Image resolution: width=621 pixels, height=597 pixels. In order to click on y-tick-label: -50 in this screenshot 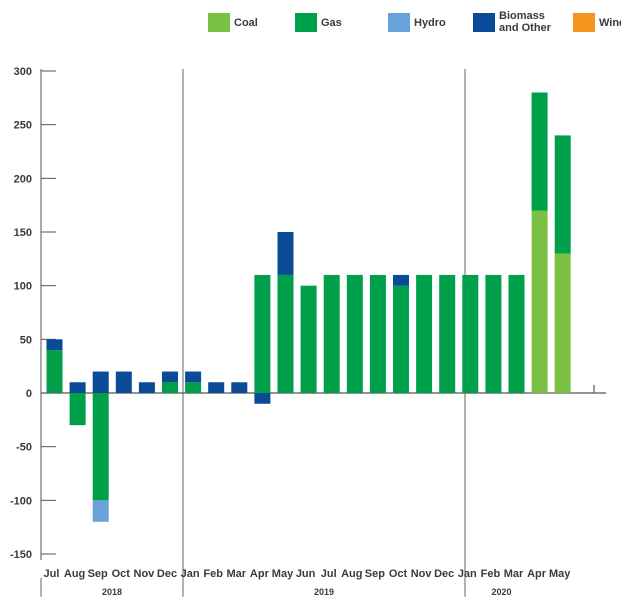, I will do `click(24, 448)`.